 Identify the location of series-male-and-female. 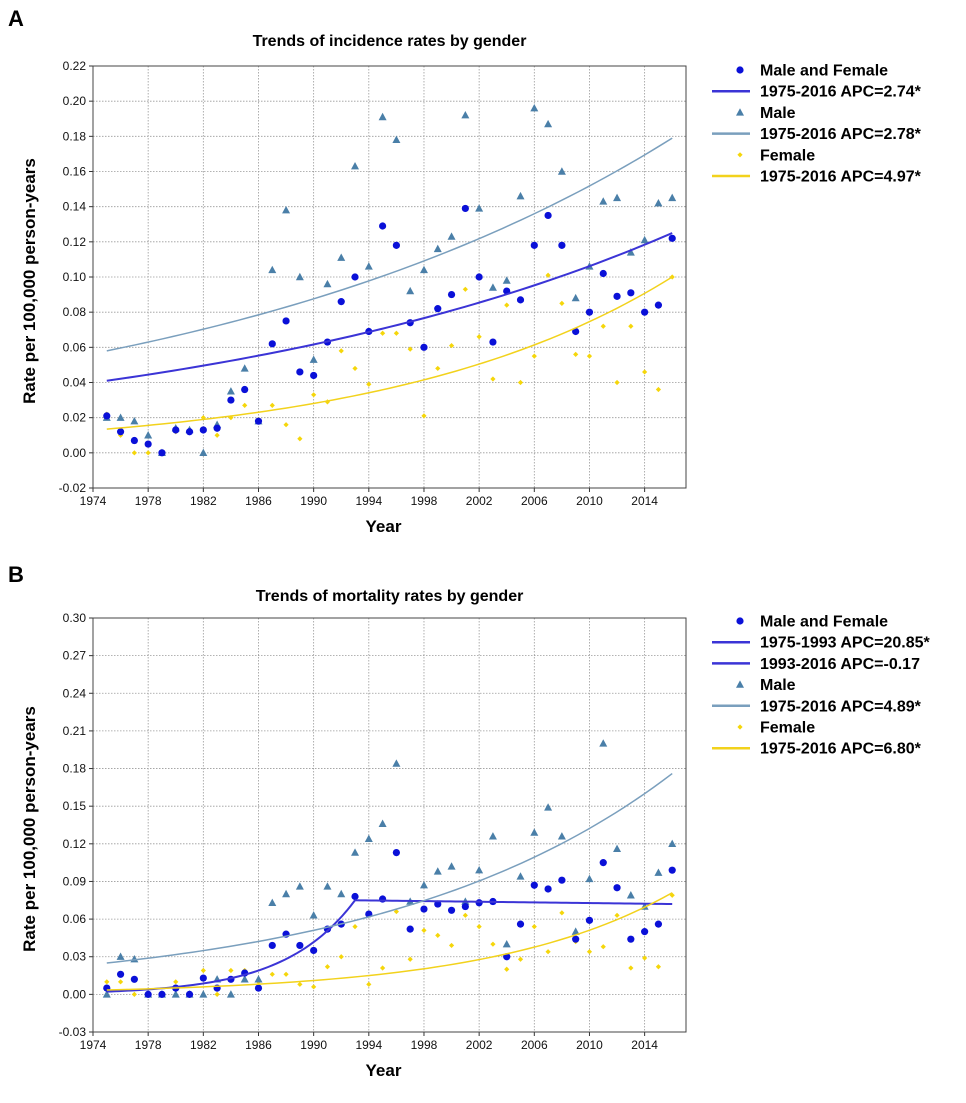
(389, 330).